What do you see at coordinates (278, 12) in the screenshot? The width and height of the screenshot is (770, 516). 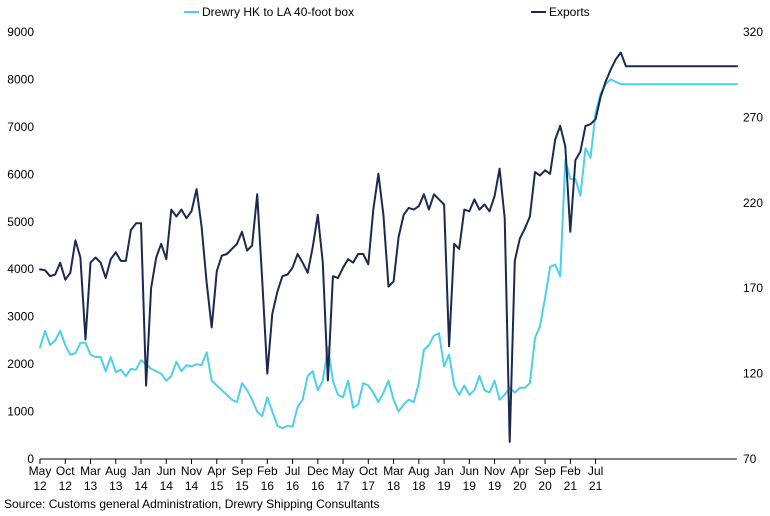 I see `legend-label-drewry: Drewry HK to LA 40-foot box` at bounding box center [278, 12].